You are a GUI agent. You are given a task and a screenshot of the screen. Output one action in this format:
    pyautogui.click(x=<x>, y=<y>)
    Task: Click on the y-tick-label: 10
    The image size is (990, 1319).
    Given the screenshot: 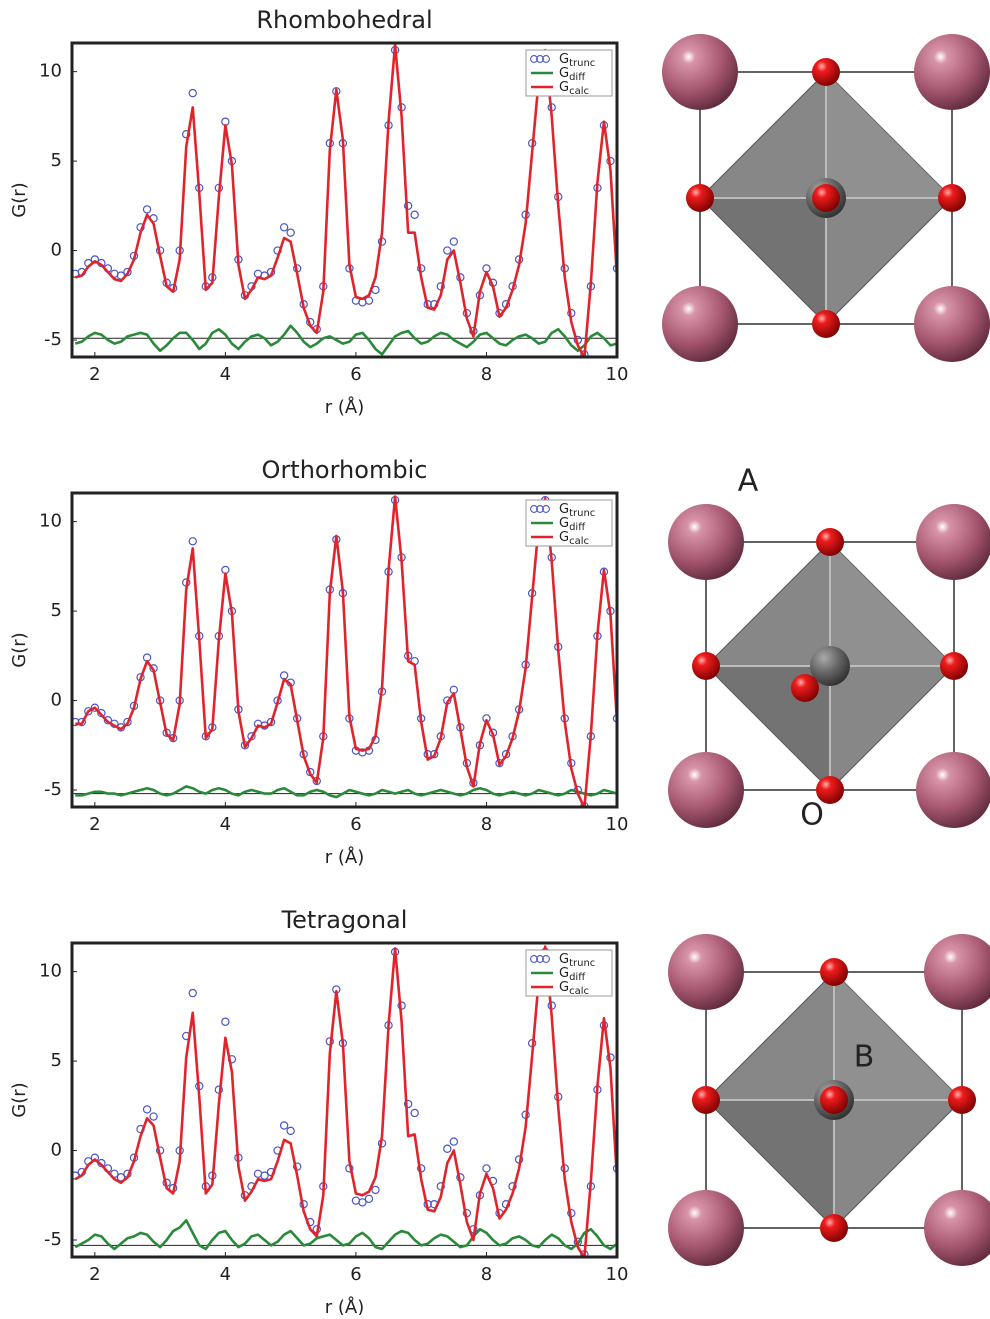 What is the action you would take?
    pyautogui.click(x=50, y=71)
    